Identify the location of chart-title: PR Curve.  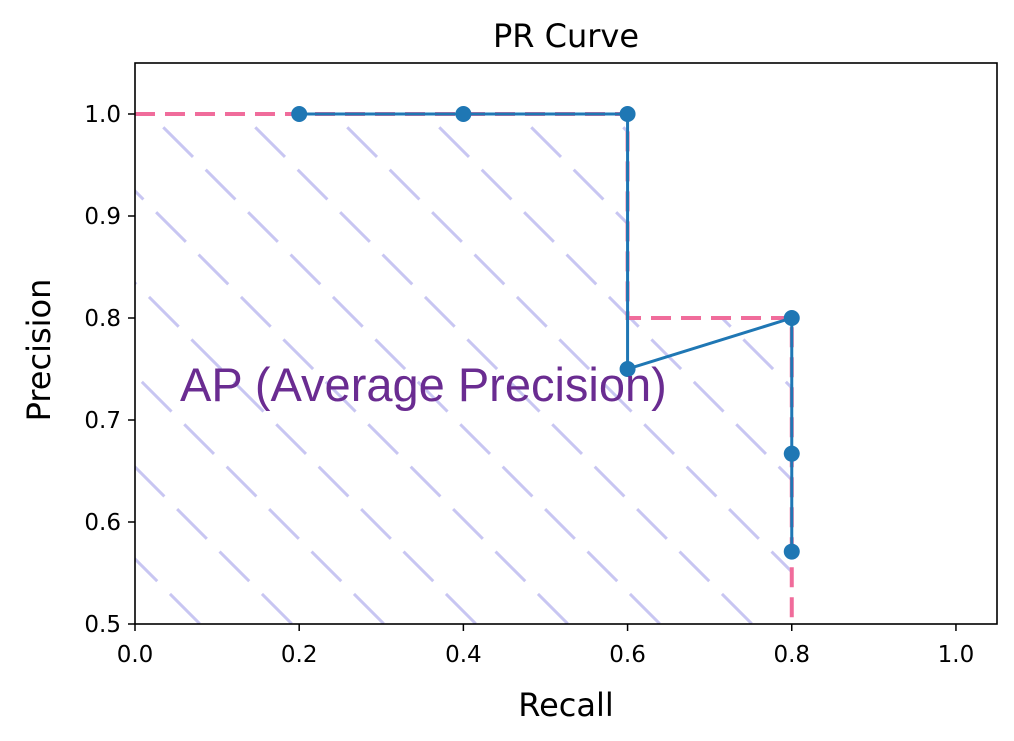
(566, 36).